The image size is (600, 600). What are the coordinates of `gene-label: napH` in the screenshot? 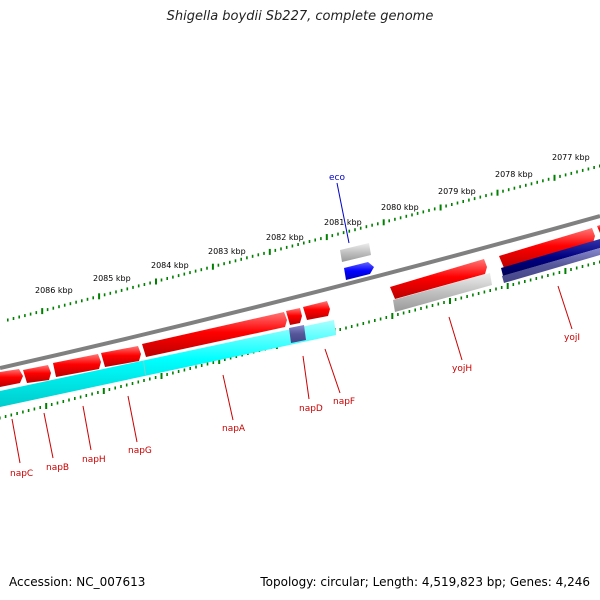 It's located at (94, 460).